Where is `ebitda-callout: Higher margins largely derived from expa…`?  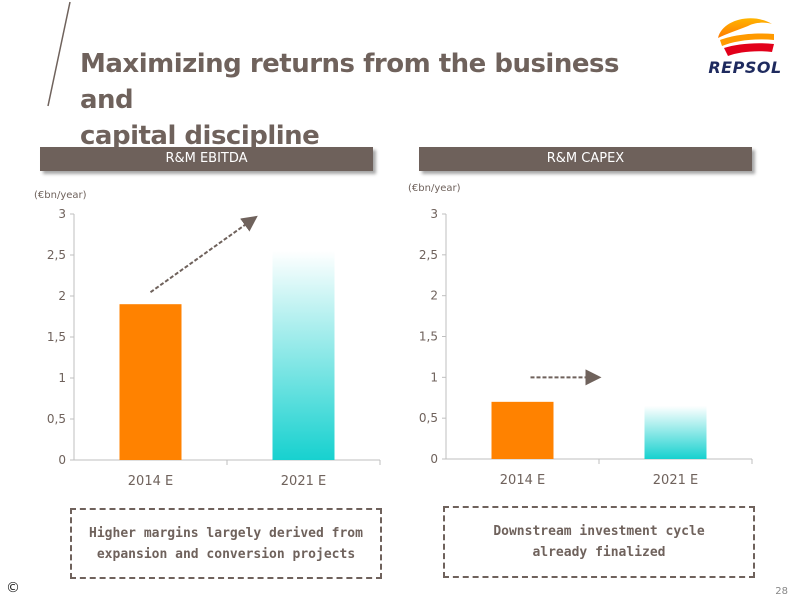 ebitda-callout: Higher margins largely derived from expa… is located at coordinates (226, 543).